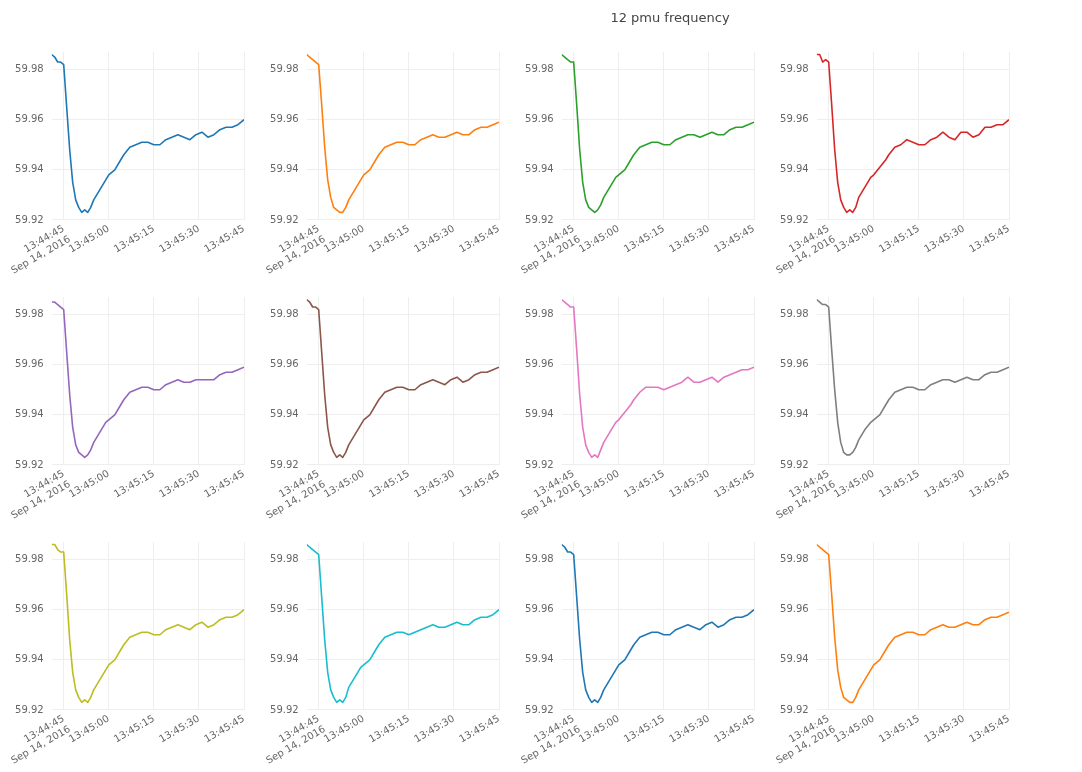  What do you see at coordinates (670, 17) in the screenshot?
I see `chart-title: 12 pmu frequency` at bounding box center [670, 17].